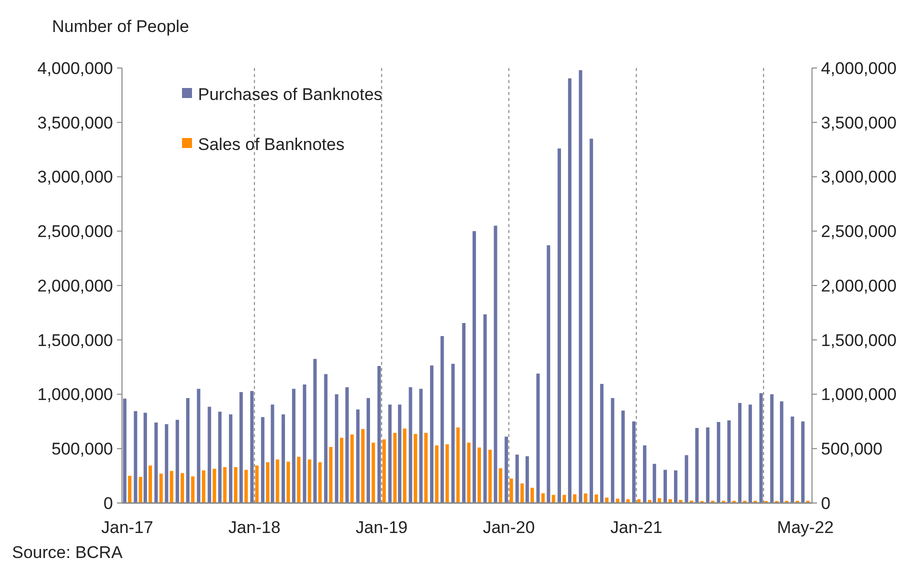 This screenshot has height=566, width=915. Describe the element at coordinates (859, 177) in the screenshot. I see `y2-tick-label: 3,000,000` at that location.